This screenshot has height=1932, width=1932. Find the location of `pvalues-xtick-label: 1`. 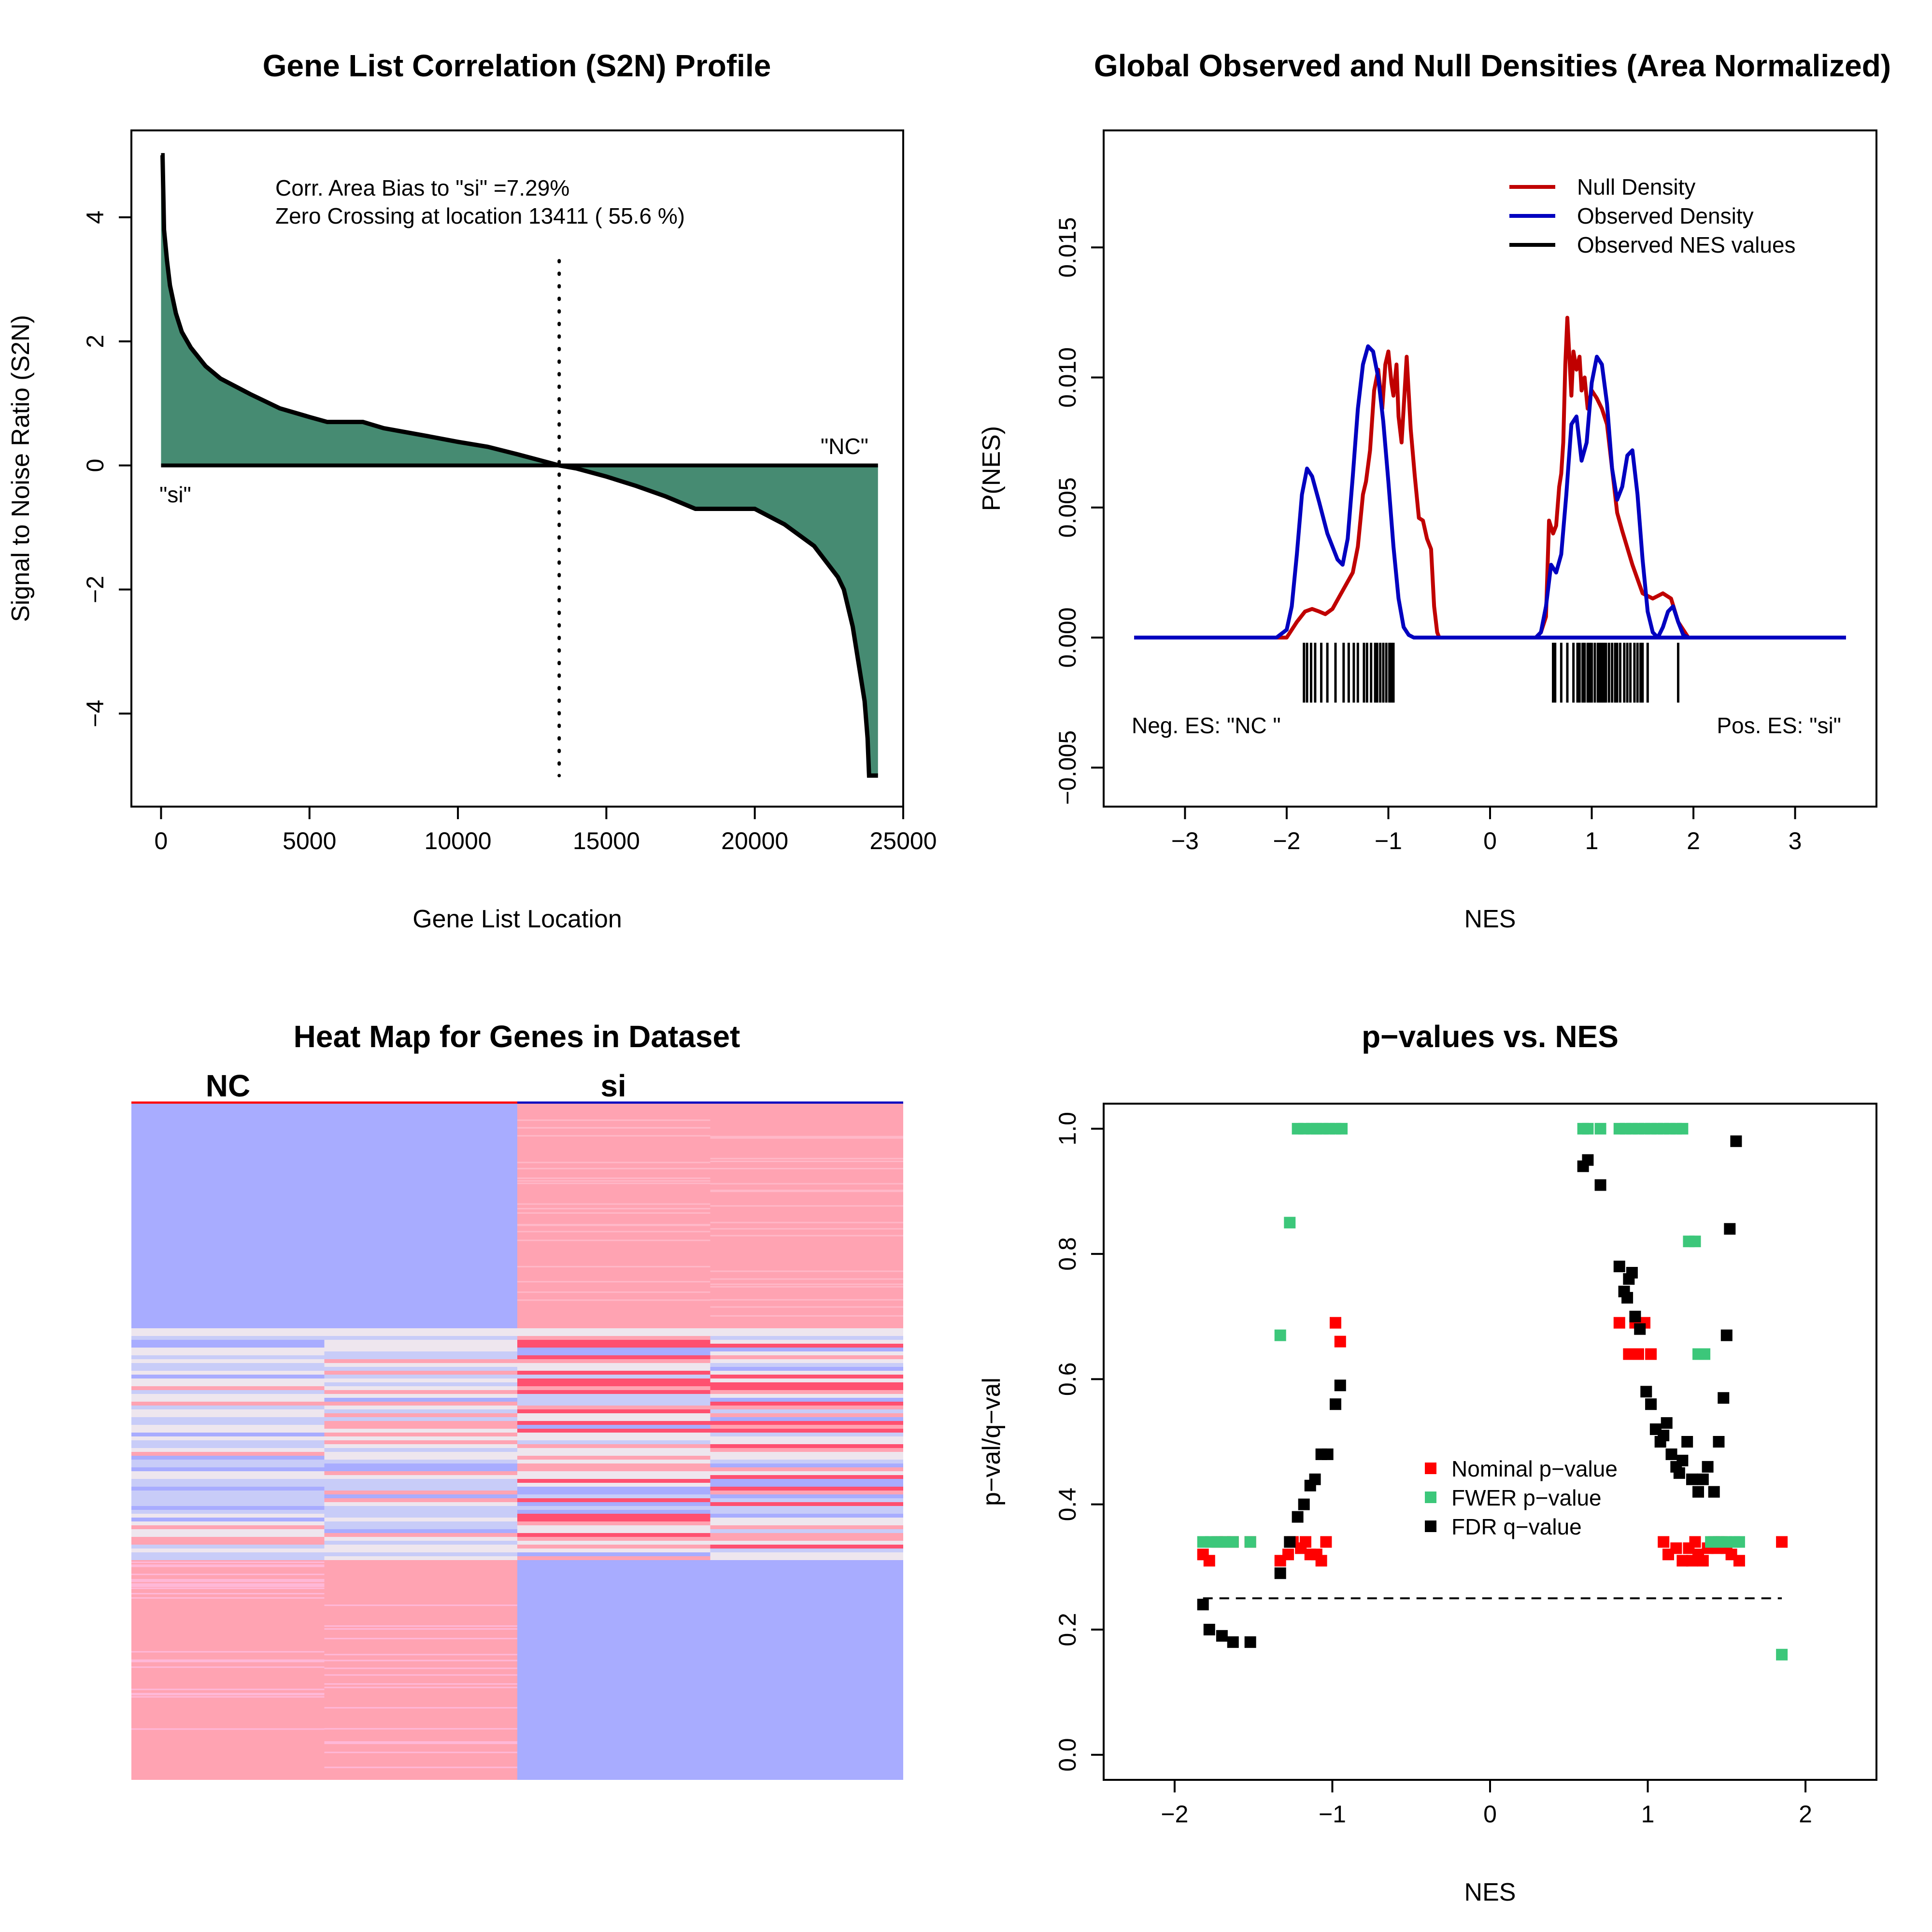

pvalues-xtick-label: 1 is located at coordinates (1648, 1814).